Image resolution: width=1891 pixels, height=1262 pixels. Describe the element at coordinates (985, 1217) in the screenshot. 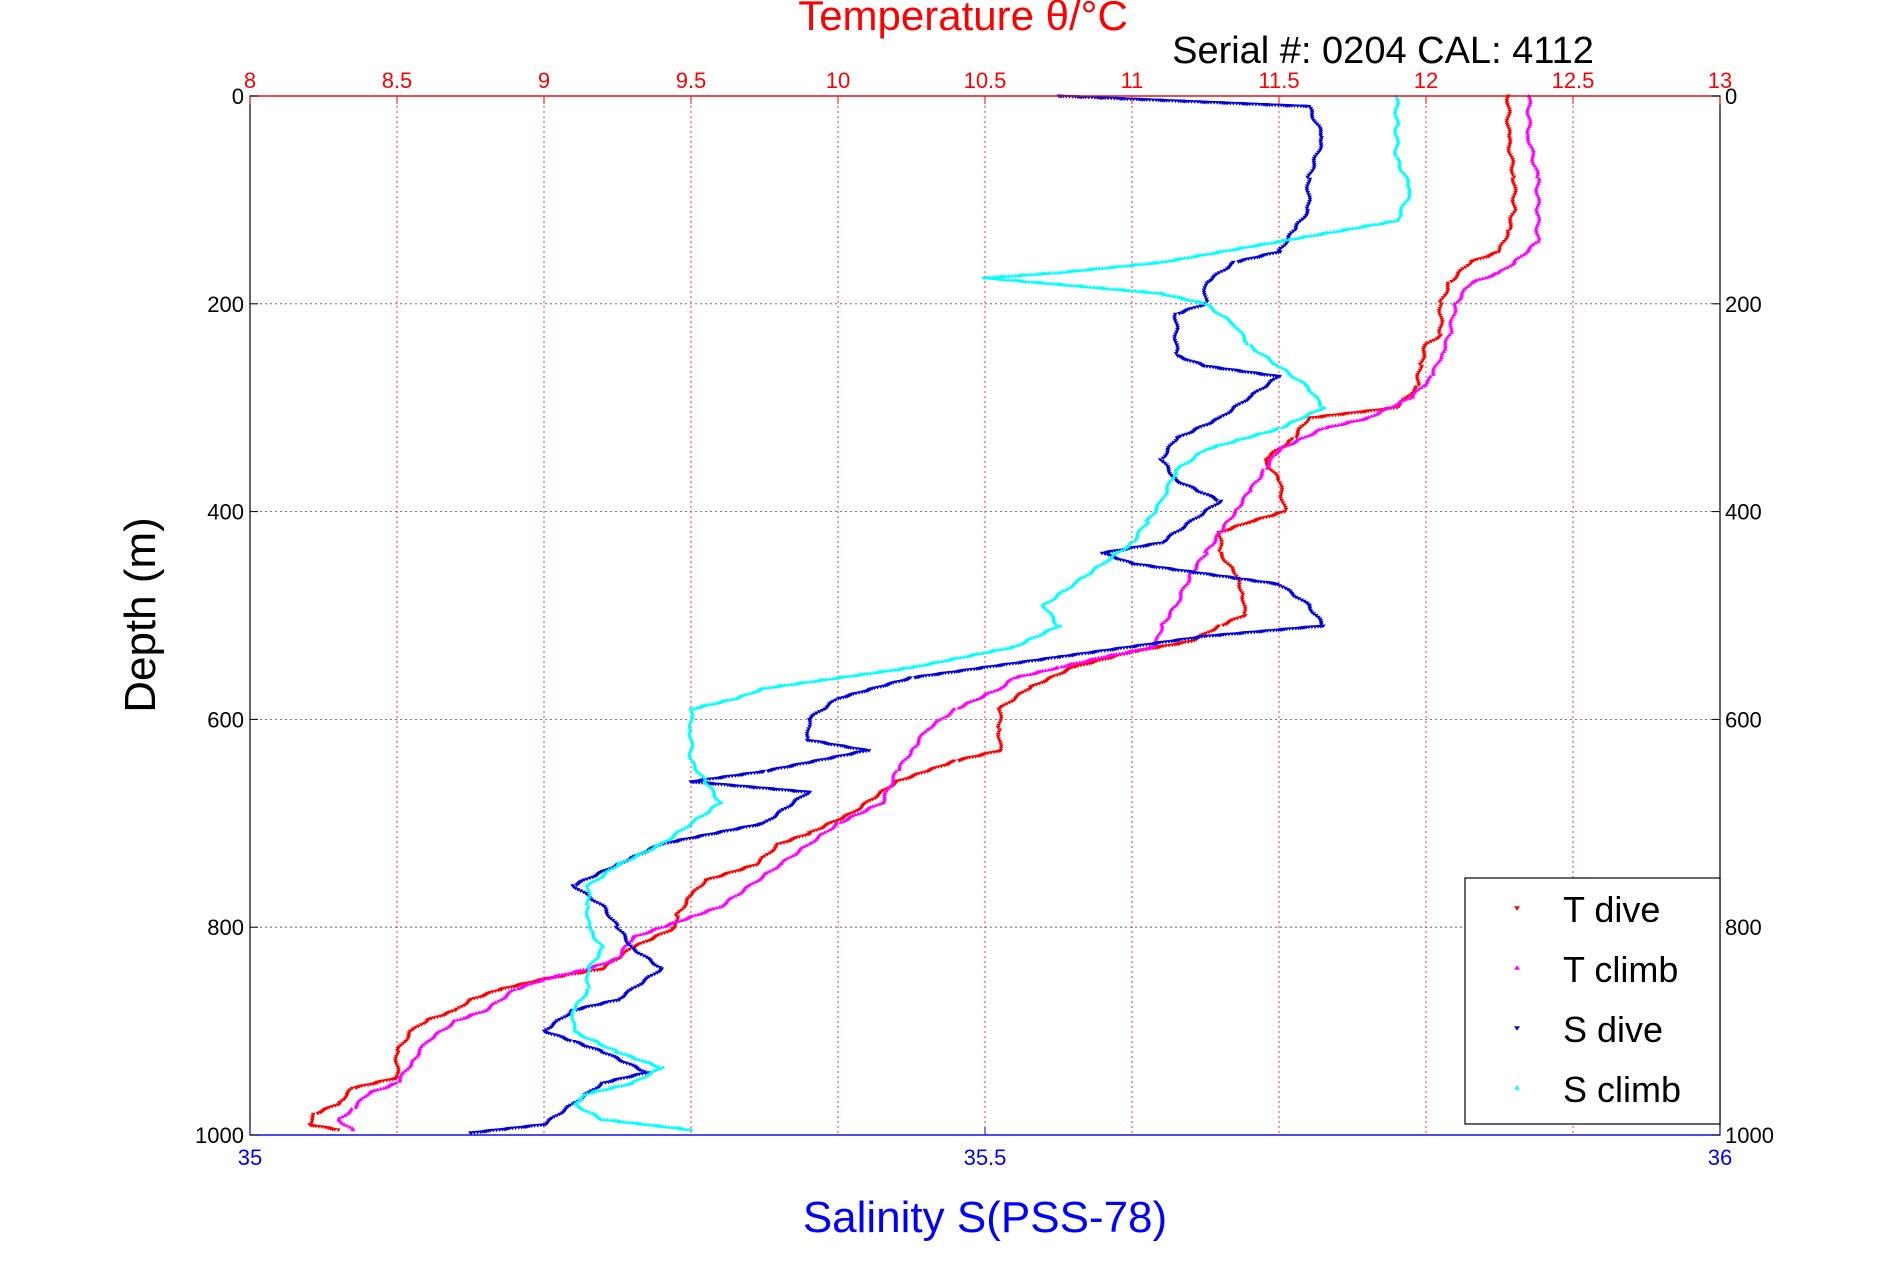

I see `x-axis-label: Salinity S(PSS-78)` at that location.